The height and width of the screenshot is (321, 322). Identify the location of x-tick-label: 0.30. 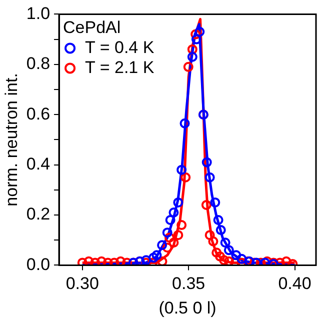
(82, 284).